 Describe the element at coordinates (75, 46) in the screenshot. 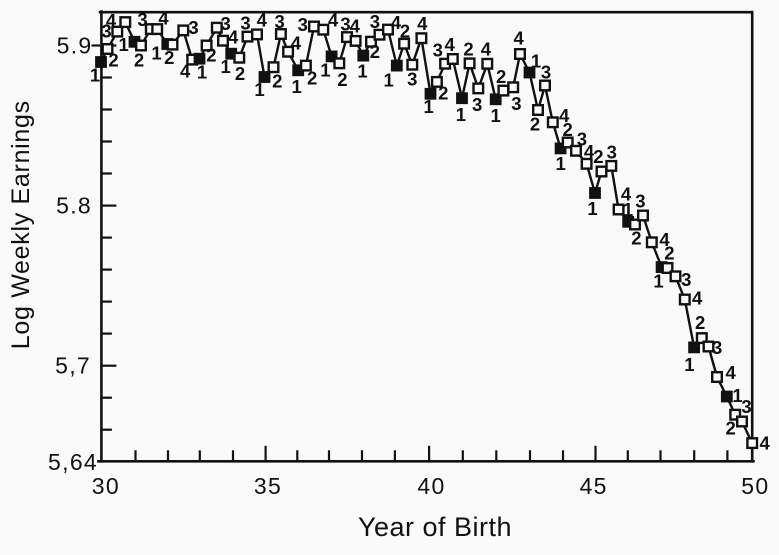

I see `svg-text: 5.9` at that location.